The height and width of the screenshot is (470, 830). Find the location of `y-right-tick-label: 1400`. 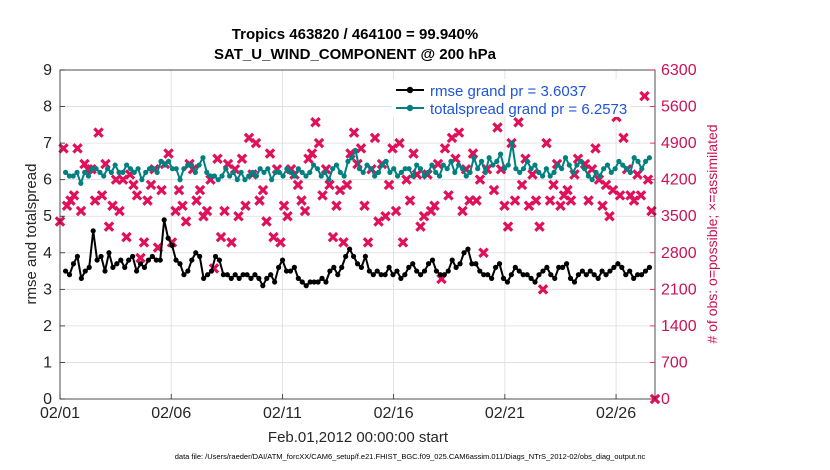

y-right-tick-label: 1400 is located at coordinates (679, 326).